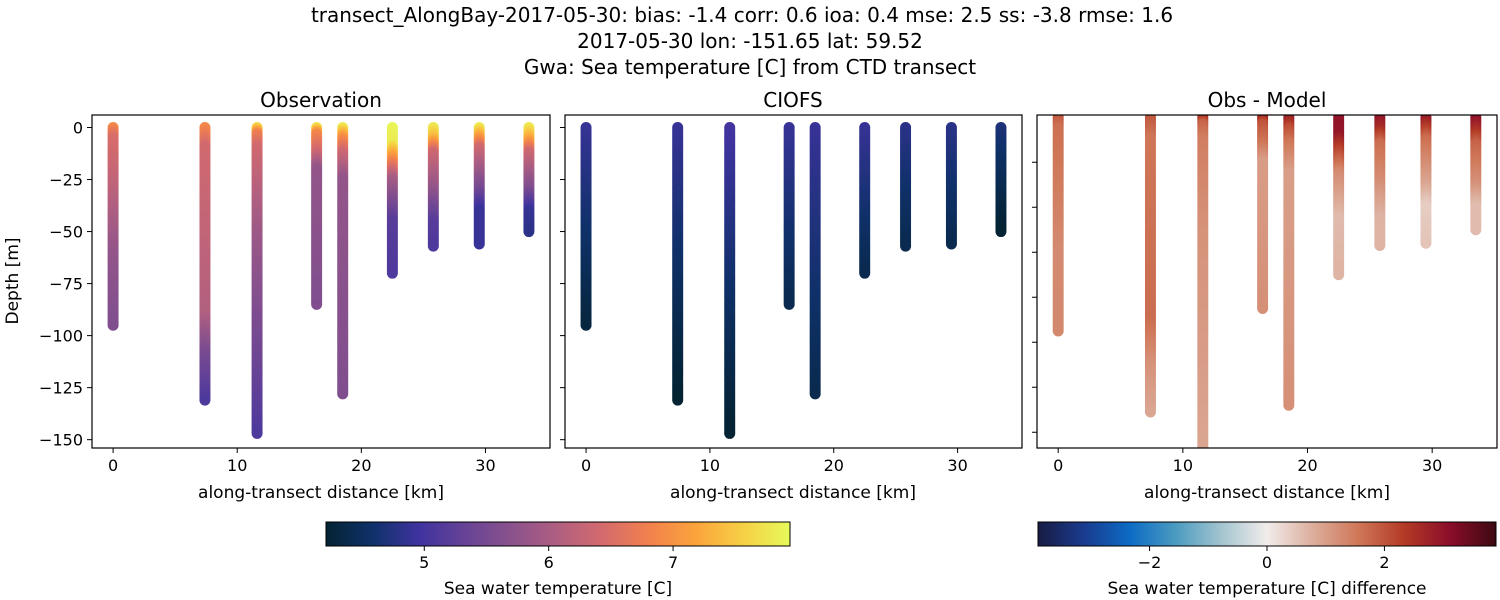 The width and height of the screenshot is (1500, 600). I want to click on y-axis-label: Depth [m], so click(13, 280).